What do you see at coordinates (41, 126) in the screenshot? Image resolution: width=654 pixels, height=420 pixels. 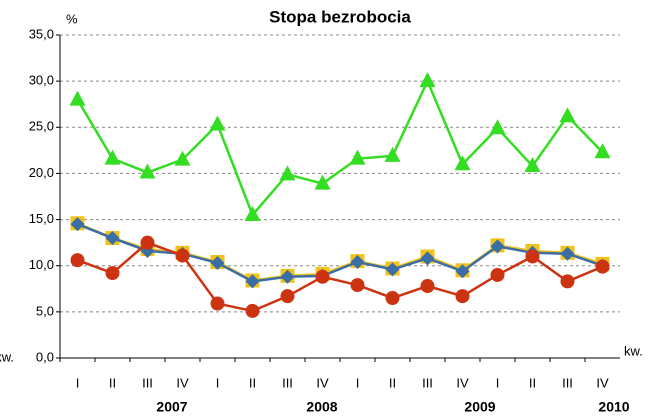 I see `y-tick-label: 25,0` at bounding box center [41, 126].